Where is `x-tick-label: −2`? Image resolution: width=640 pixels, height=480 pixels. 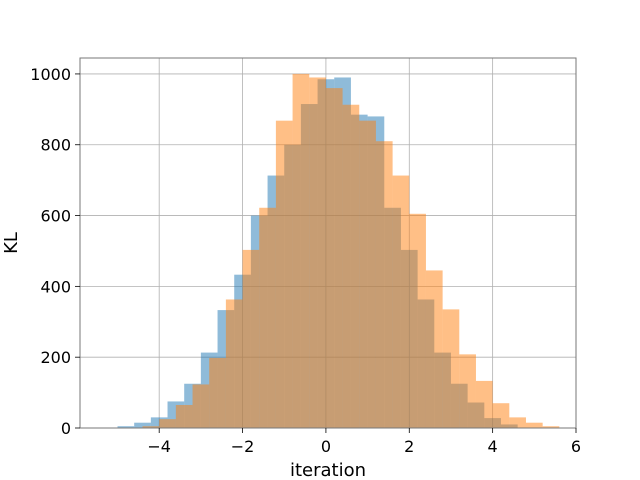 x-tick-label: −2 is located at coordinates (243, 446).